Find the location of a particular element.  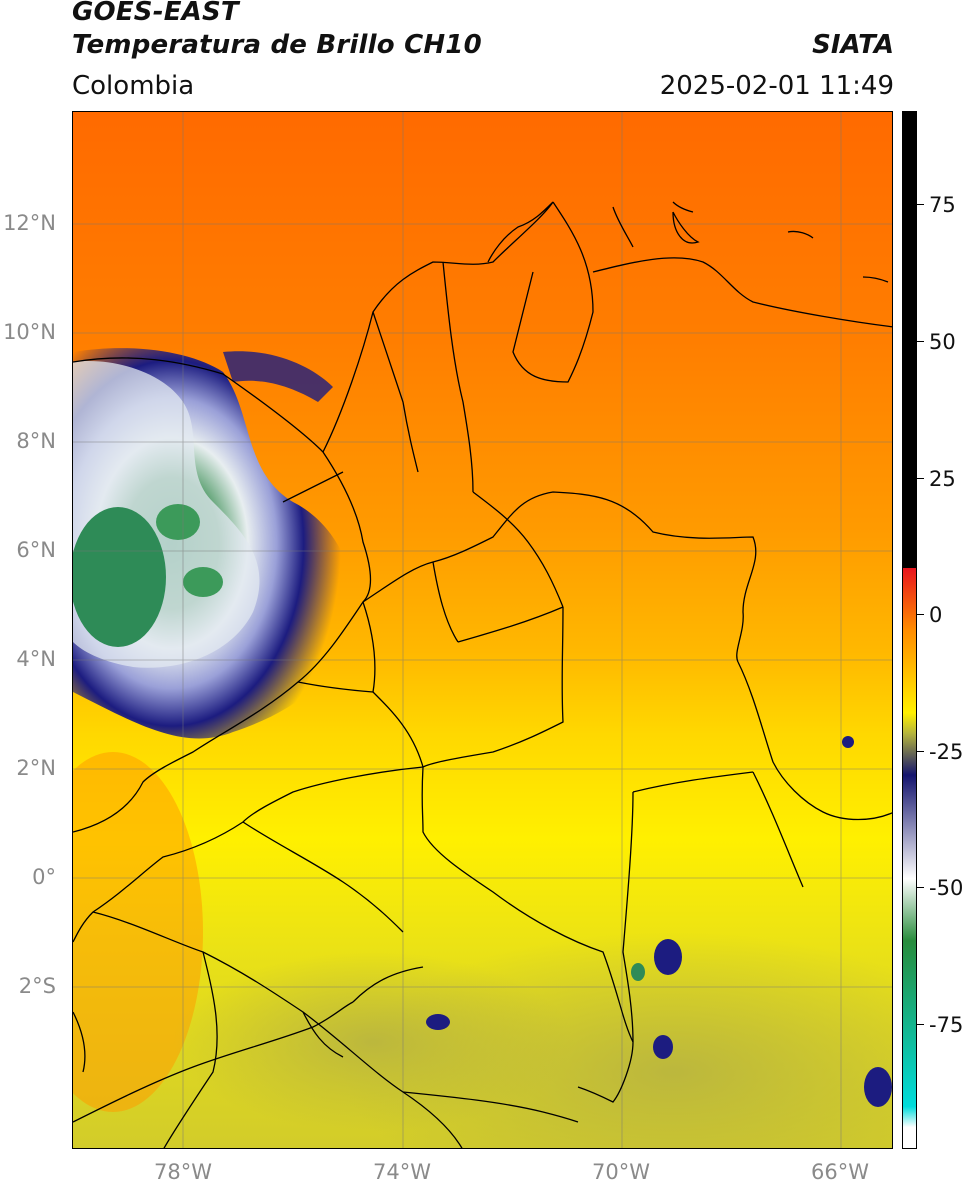

map-title: GOES-EAST Temperatura de Brillo CH10 is located at coordinates (277, 31).